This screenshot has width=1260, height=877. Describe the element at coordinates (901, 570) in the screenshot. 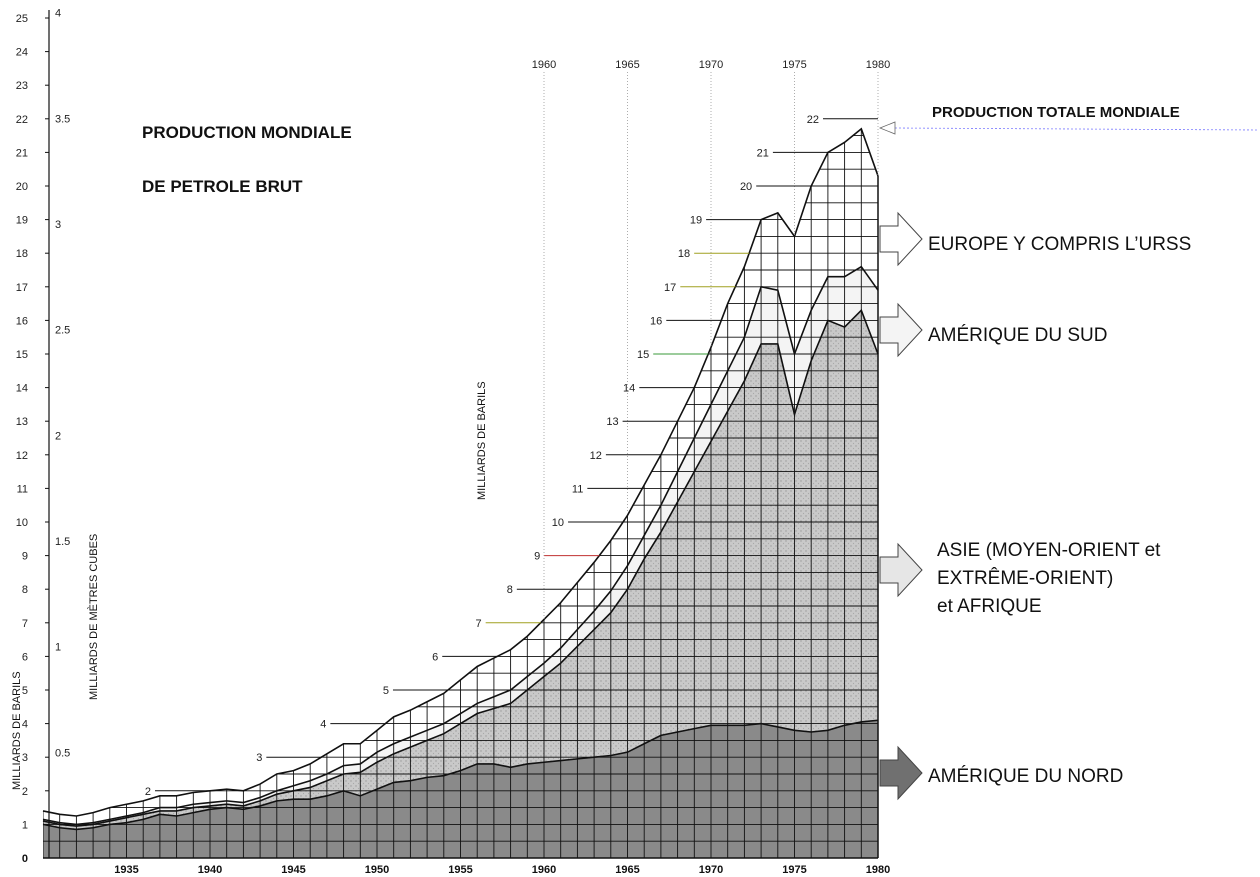

I see `arrow-asie-afrique` at that location.